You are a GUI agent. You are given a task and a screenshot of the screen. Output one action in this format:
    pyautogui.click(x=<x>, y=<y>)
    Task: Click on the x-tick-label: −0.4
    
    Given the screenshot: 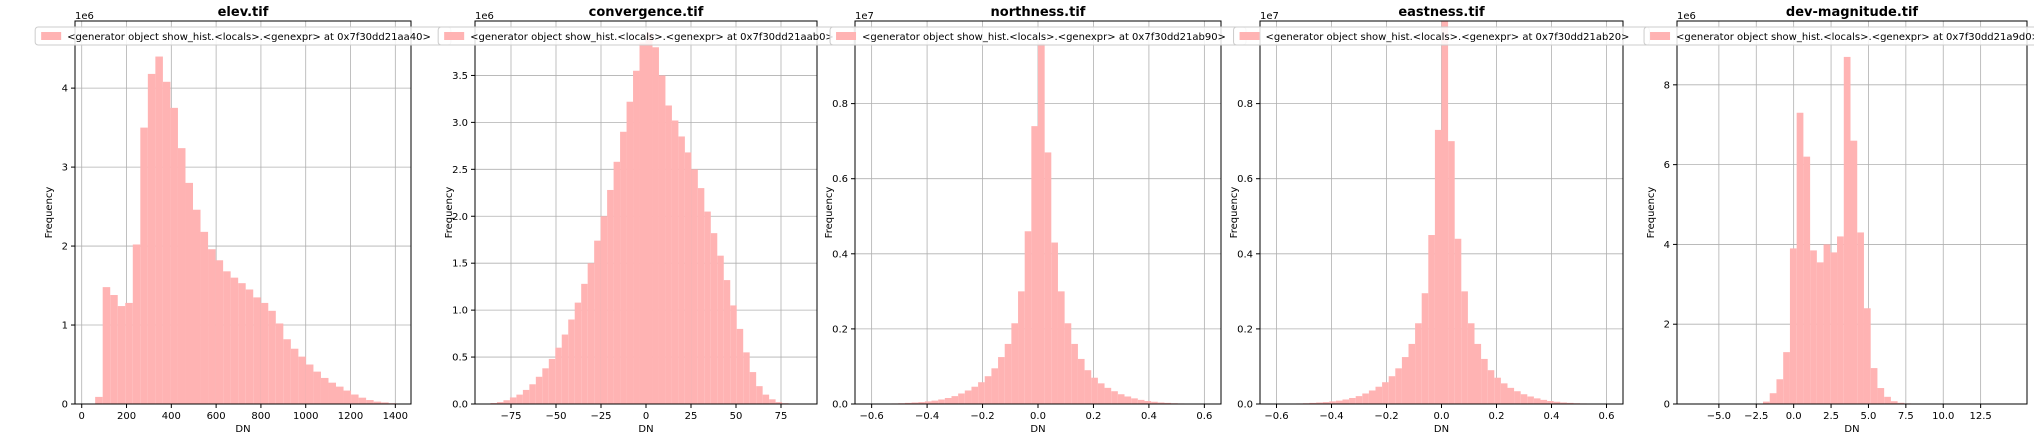 What is the action you would take?
    pyautogui.click(x=1331, y=416)
    